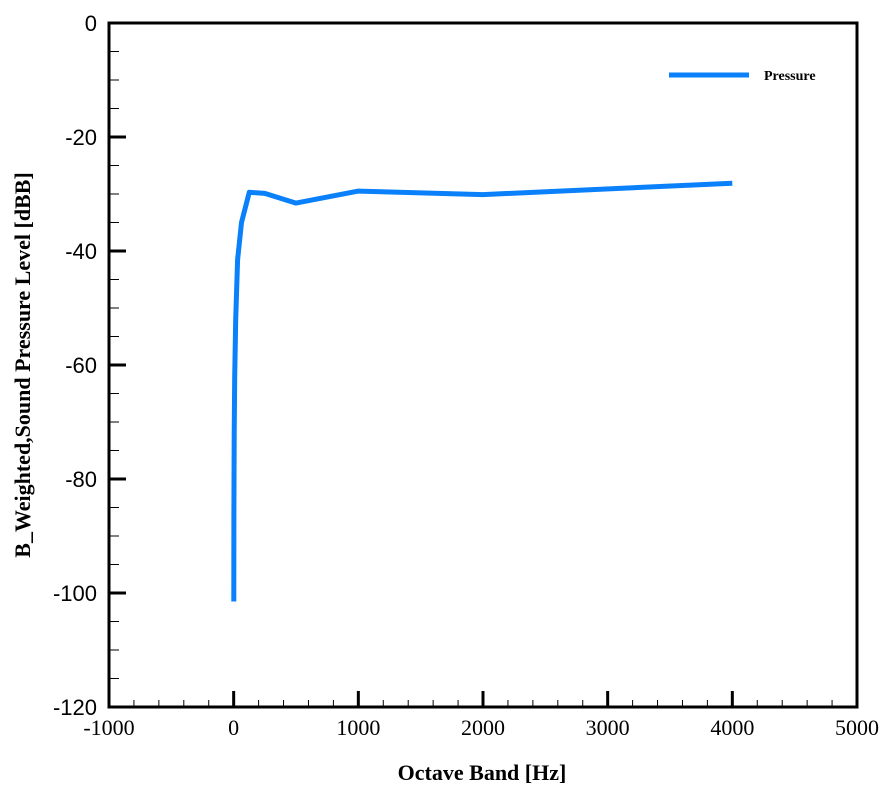  I want to click on legend: Pressure, so click(742, 76).